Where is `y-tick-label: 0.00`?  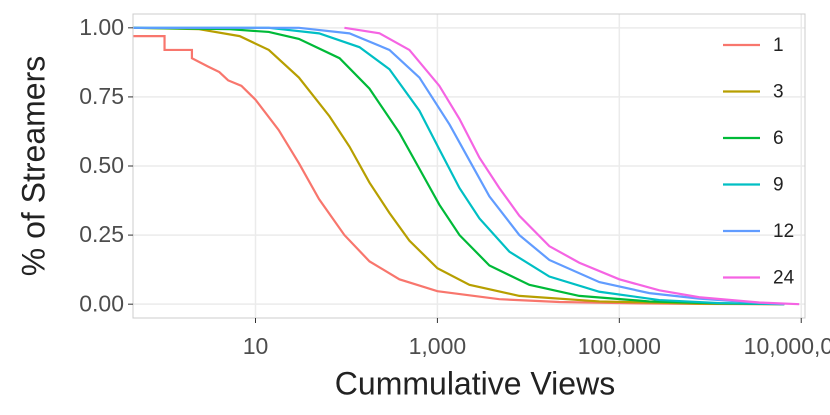 y-tick-label: 0.00 is located at coordinates (101, 303).